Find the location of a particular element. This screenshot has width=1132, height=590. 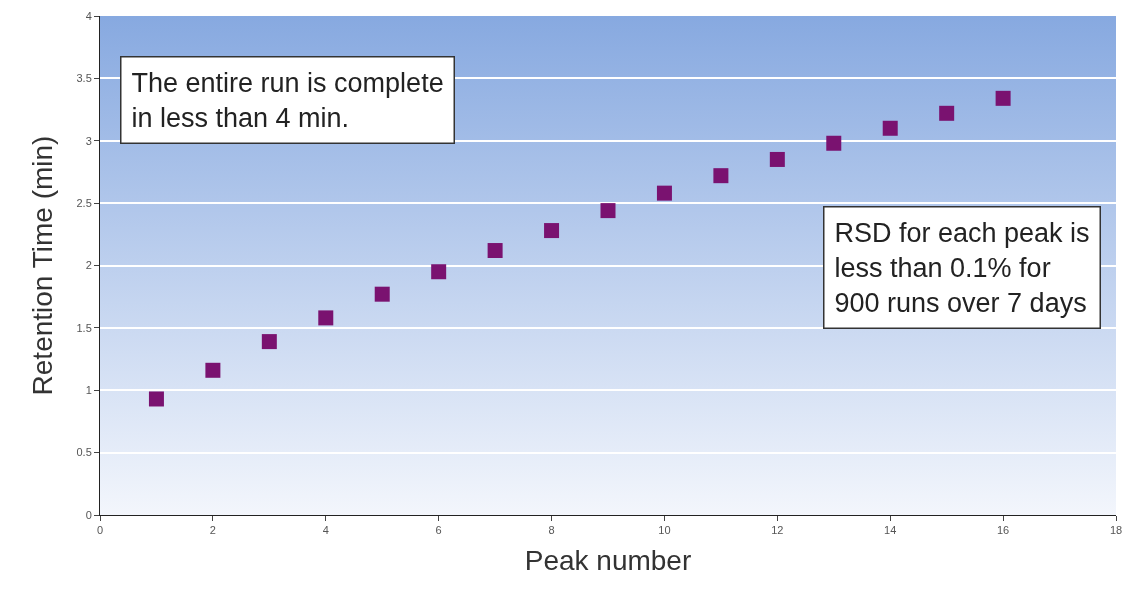

y-tick-label: 0.5 is located at coordinates (84, 452).